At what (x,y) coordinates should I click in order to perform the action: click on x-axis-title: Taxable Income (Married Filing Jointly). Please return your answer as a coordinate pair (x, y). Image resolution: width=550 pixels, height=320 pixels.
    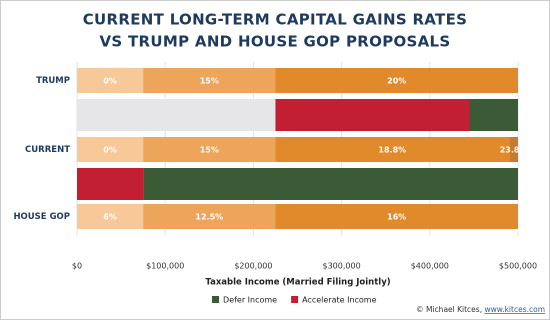
    Looking at the image, I should click on (297, 283).